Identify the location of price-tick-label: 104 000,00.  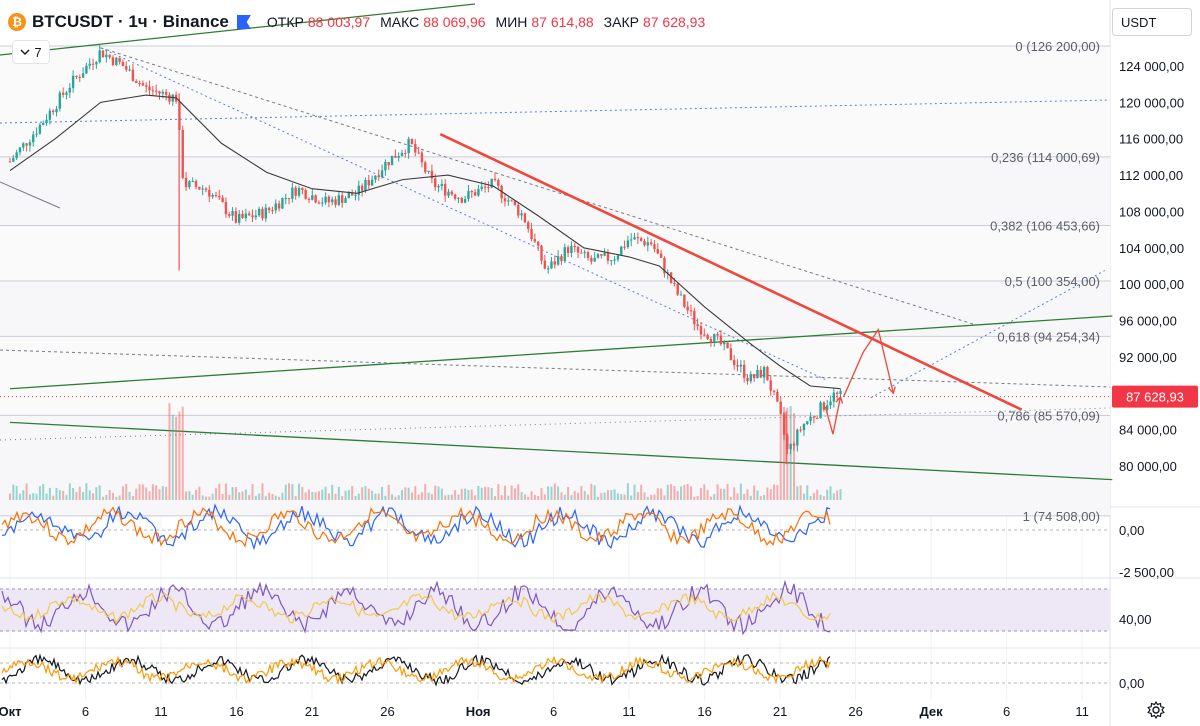
(1151, 248).